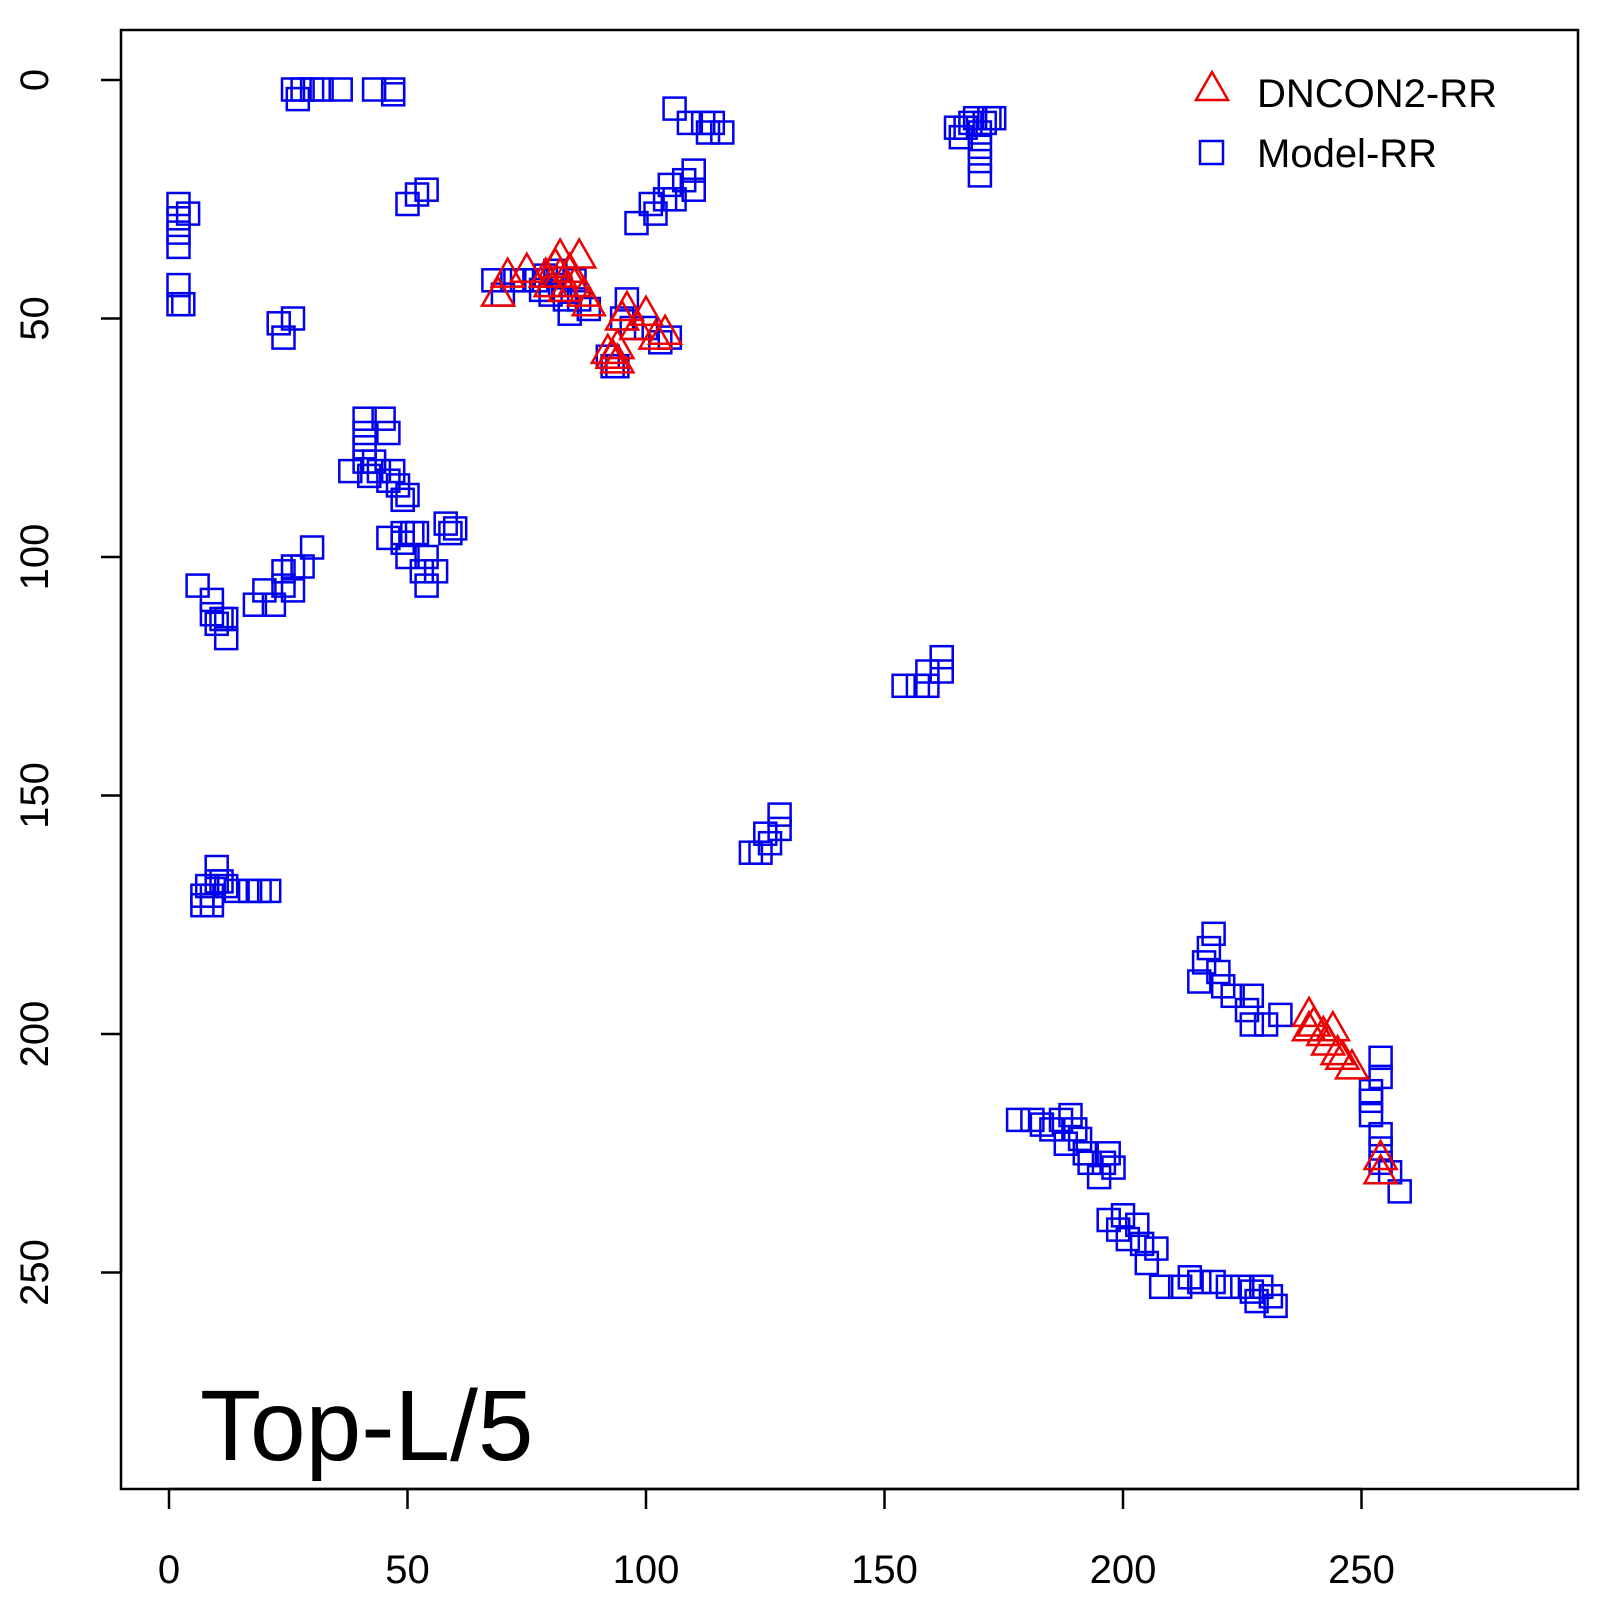  Describe the element at coordinates (1212, 85) in the screenshot. I see `legend-marker-dncon2-rr` at that location.